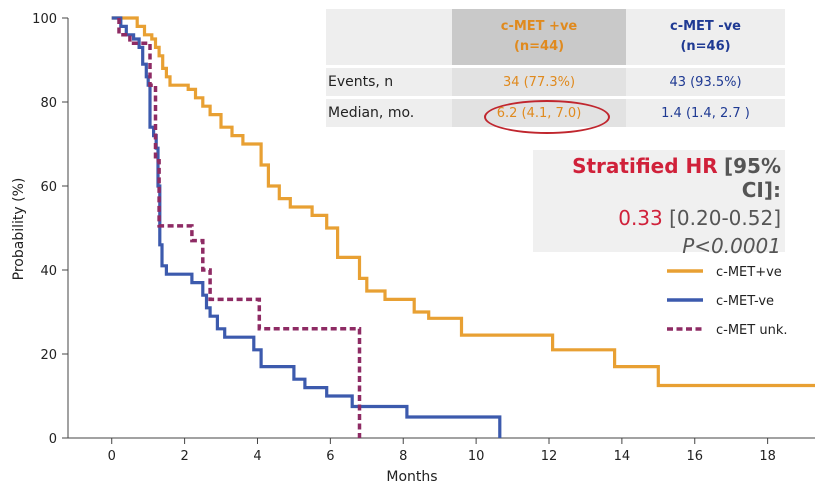 The width and height of the screenshot is (817, 484). I want to click on x-tick-label: 4, so click(257, 456).